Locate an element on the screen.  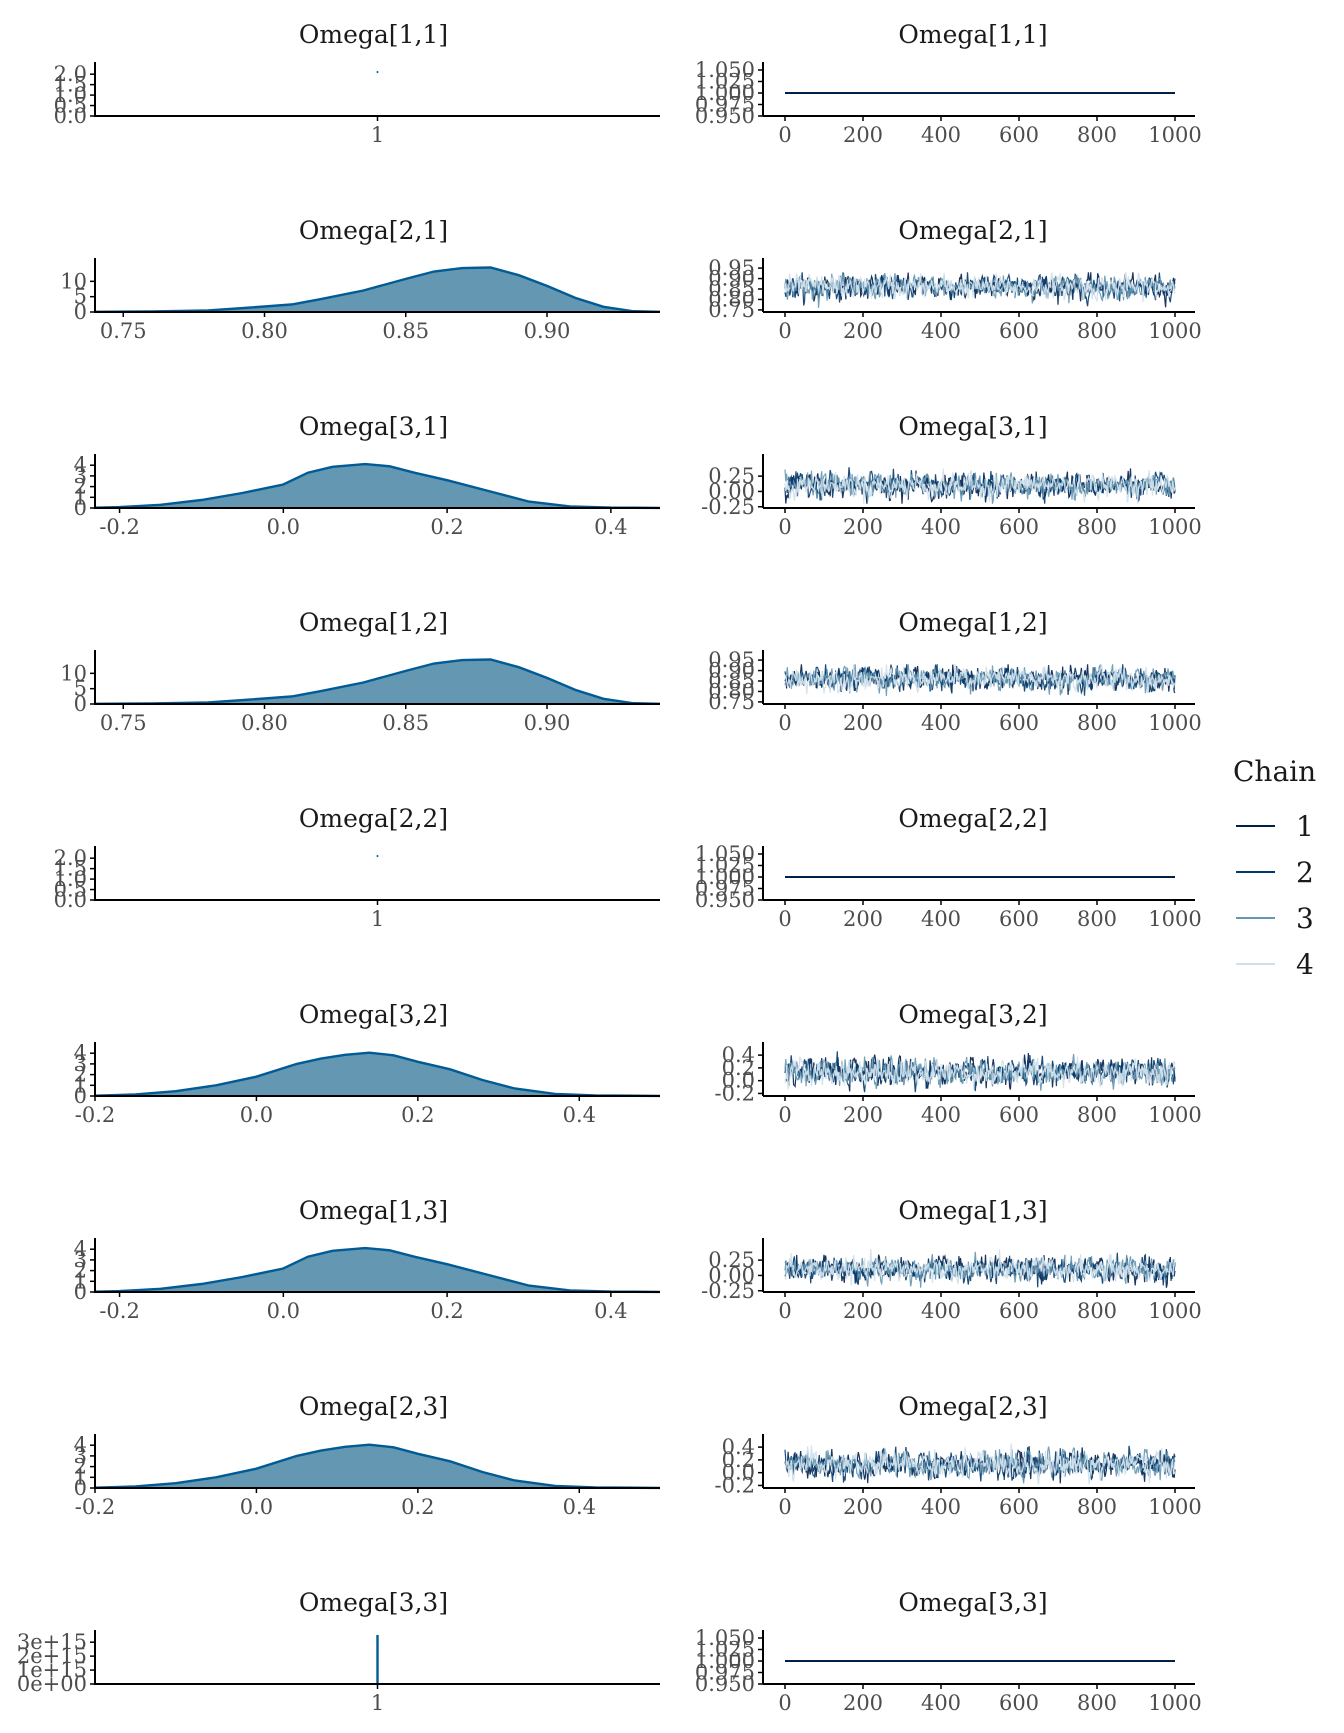
legend-label-chain-1: 1 is located at coordinates (1305, 826).